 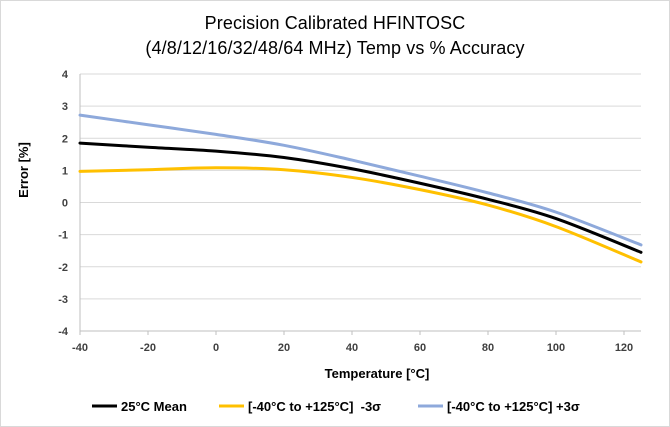 What do you see at coordinates (148, 348) in the screenshot?
I see `x-tick-label: -20` at bounding box center [148, 348].